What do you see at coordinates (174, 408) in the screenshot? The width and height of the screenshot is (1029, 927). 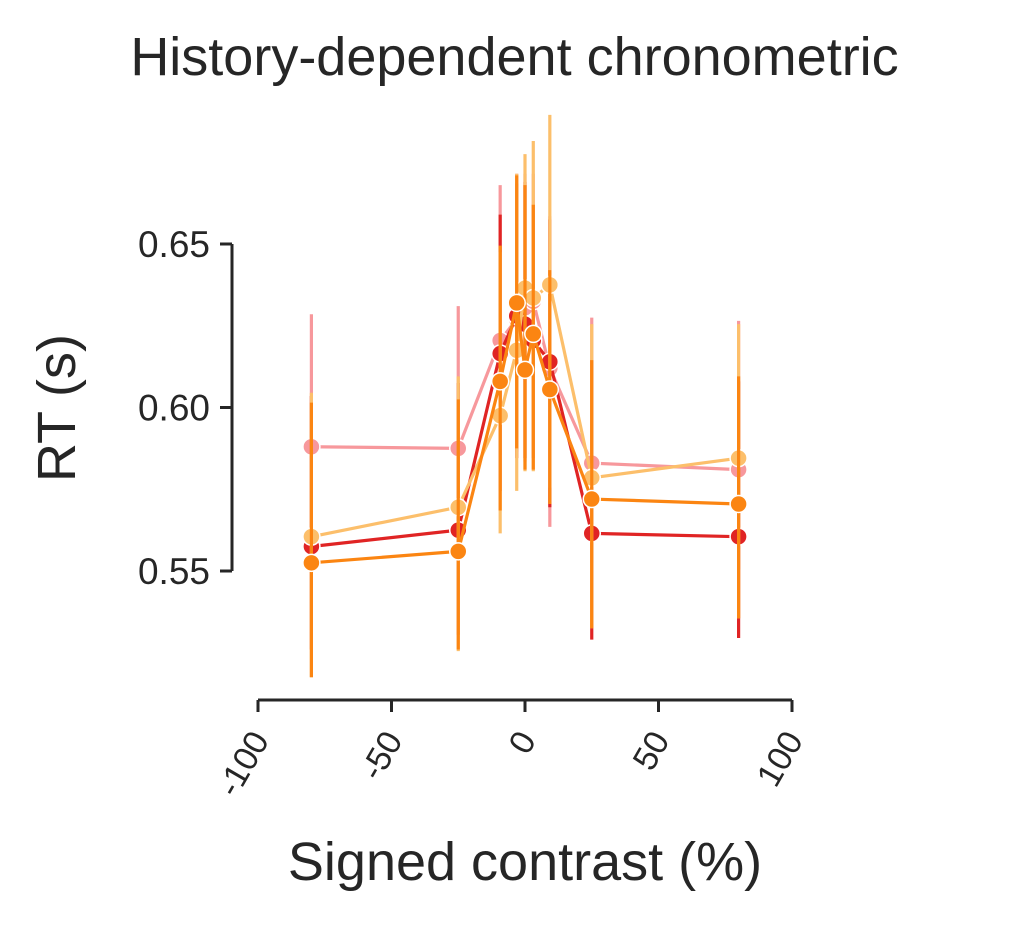 I see `y-tick-label: 0.60` at bounding box center [174, 408].